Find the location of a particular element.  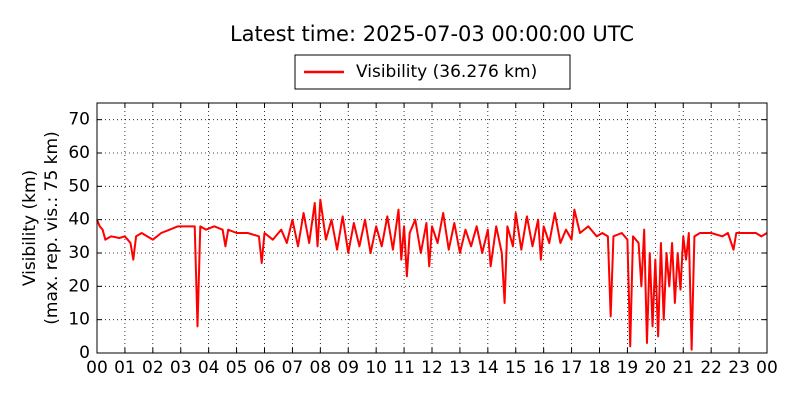

x-tick-label: 13 is located at coordinates (460, 368).